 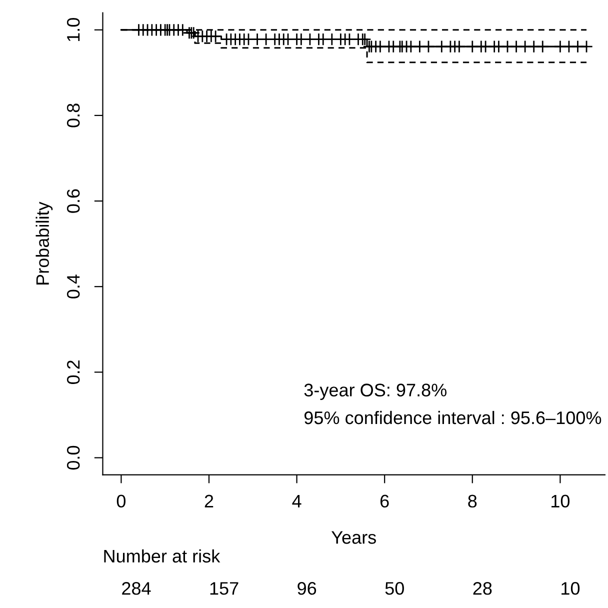 I want to click on y-tick-label: 0.2, so click(x=73, y=372).